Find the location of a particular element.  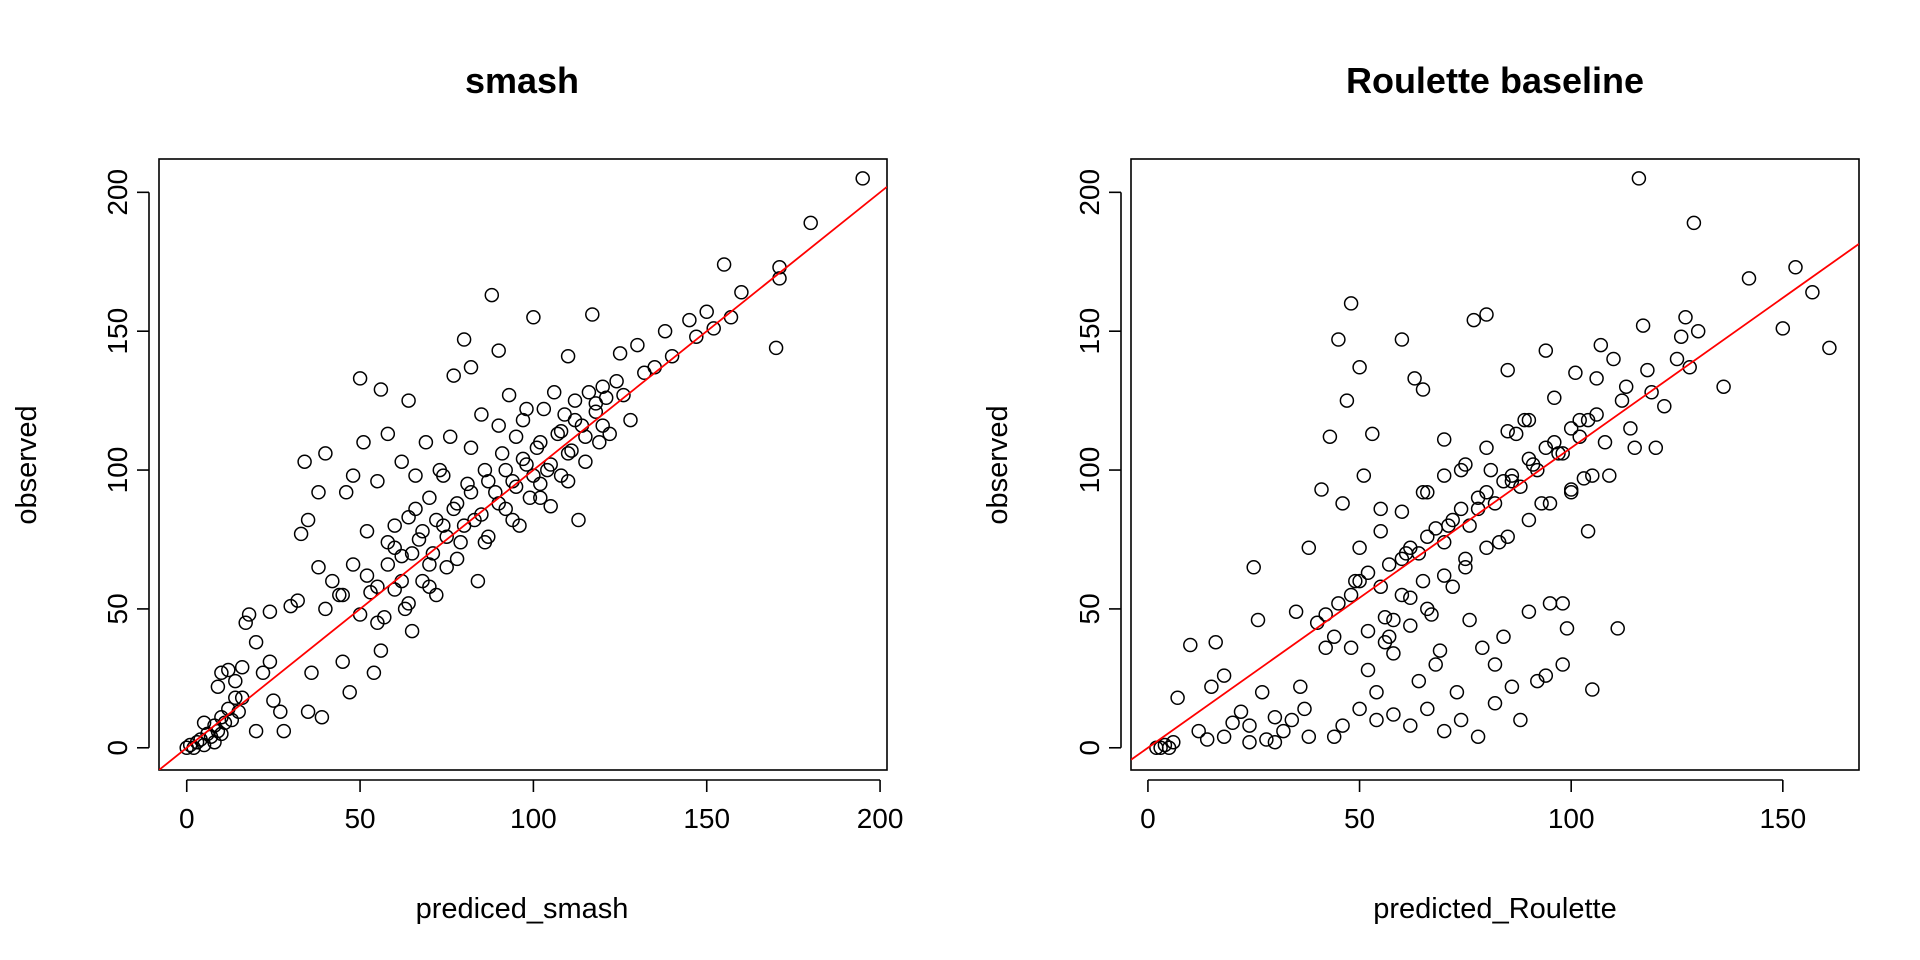

x-tick-label: 100 is located at coordinates (1571, 818).